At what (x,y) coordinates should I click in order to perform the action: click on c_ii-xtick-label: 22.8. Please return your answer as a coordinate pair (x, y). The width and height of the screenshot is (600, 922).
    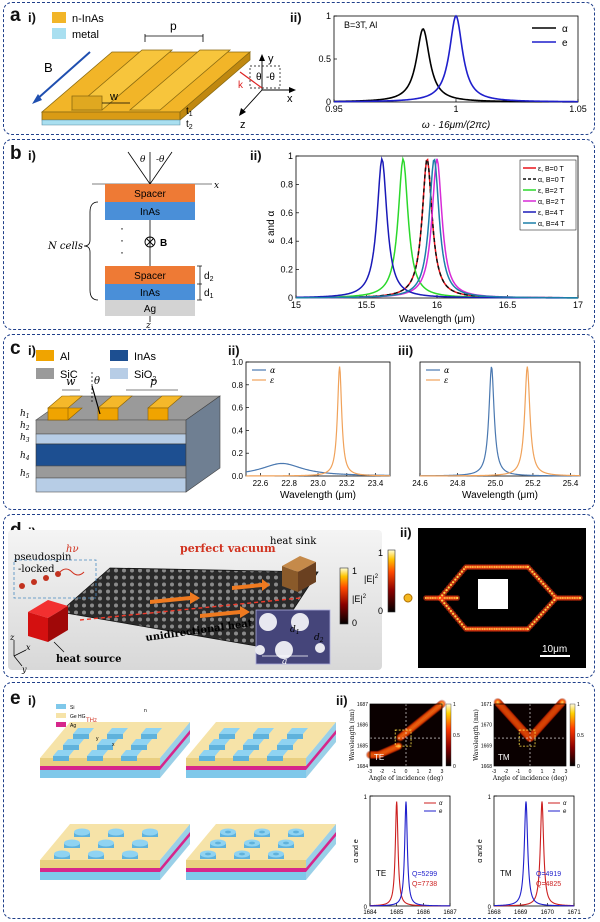
    Looking at the image, I should click on (289, 483).